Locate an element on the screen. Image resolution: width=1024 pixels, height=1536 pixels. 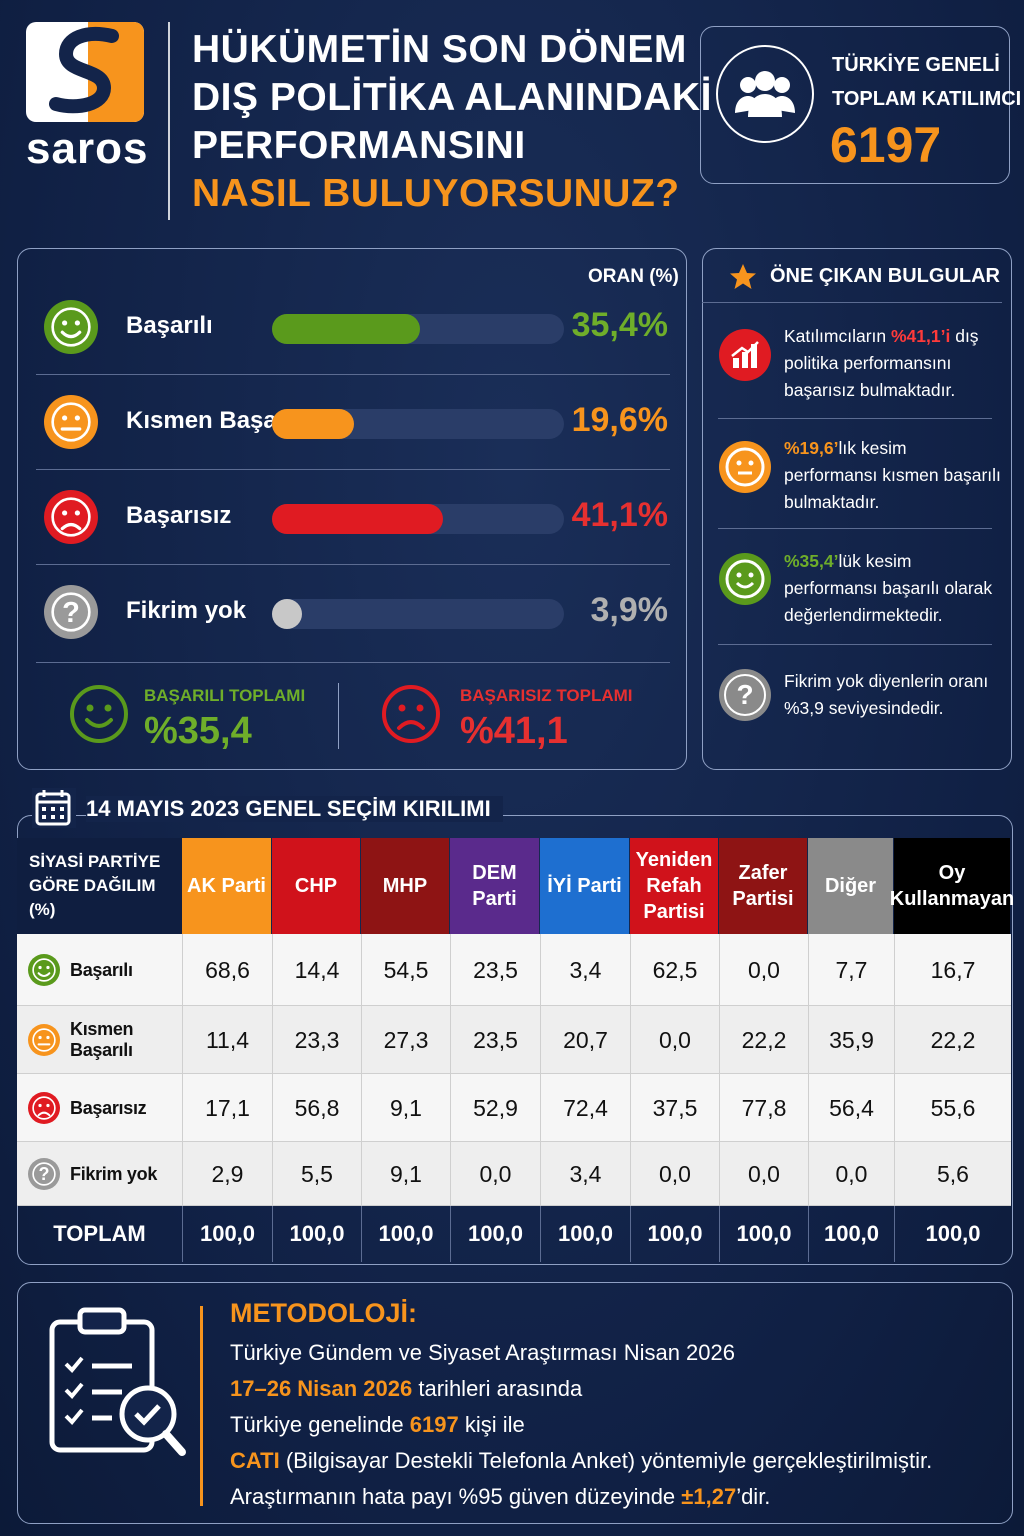
fail-total-label: BAŞARISIZ TOPLAMI is located at coordinates (546, 695).